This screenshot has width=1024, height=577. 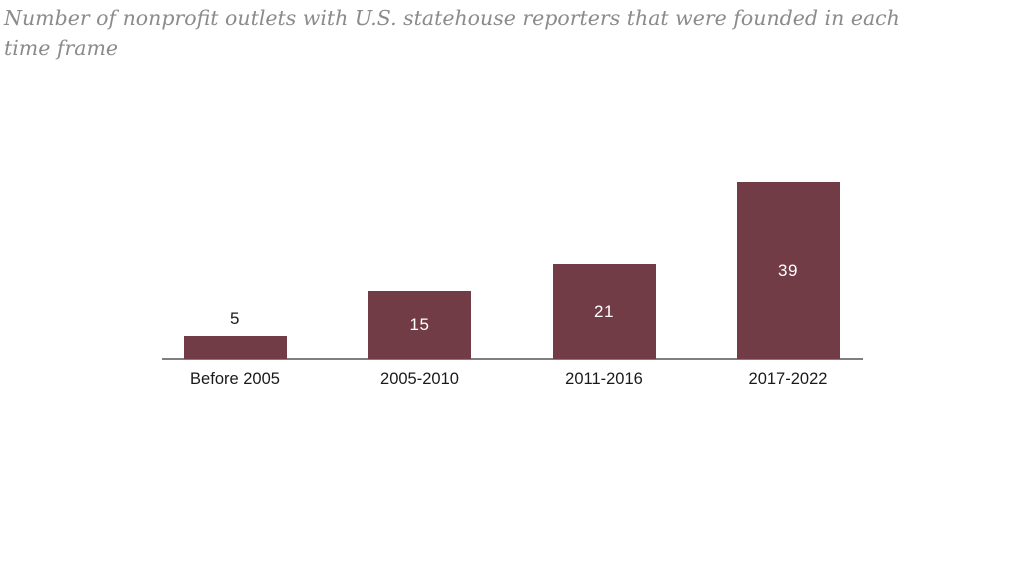 I want to click on bar-group: 21 2011-2016, so click(x=604, y=288).